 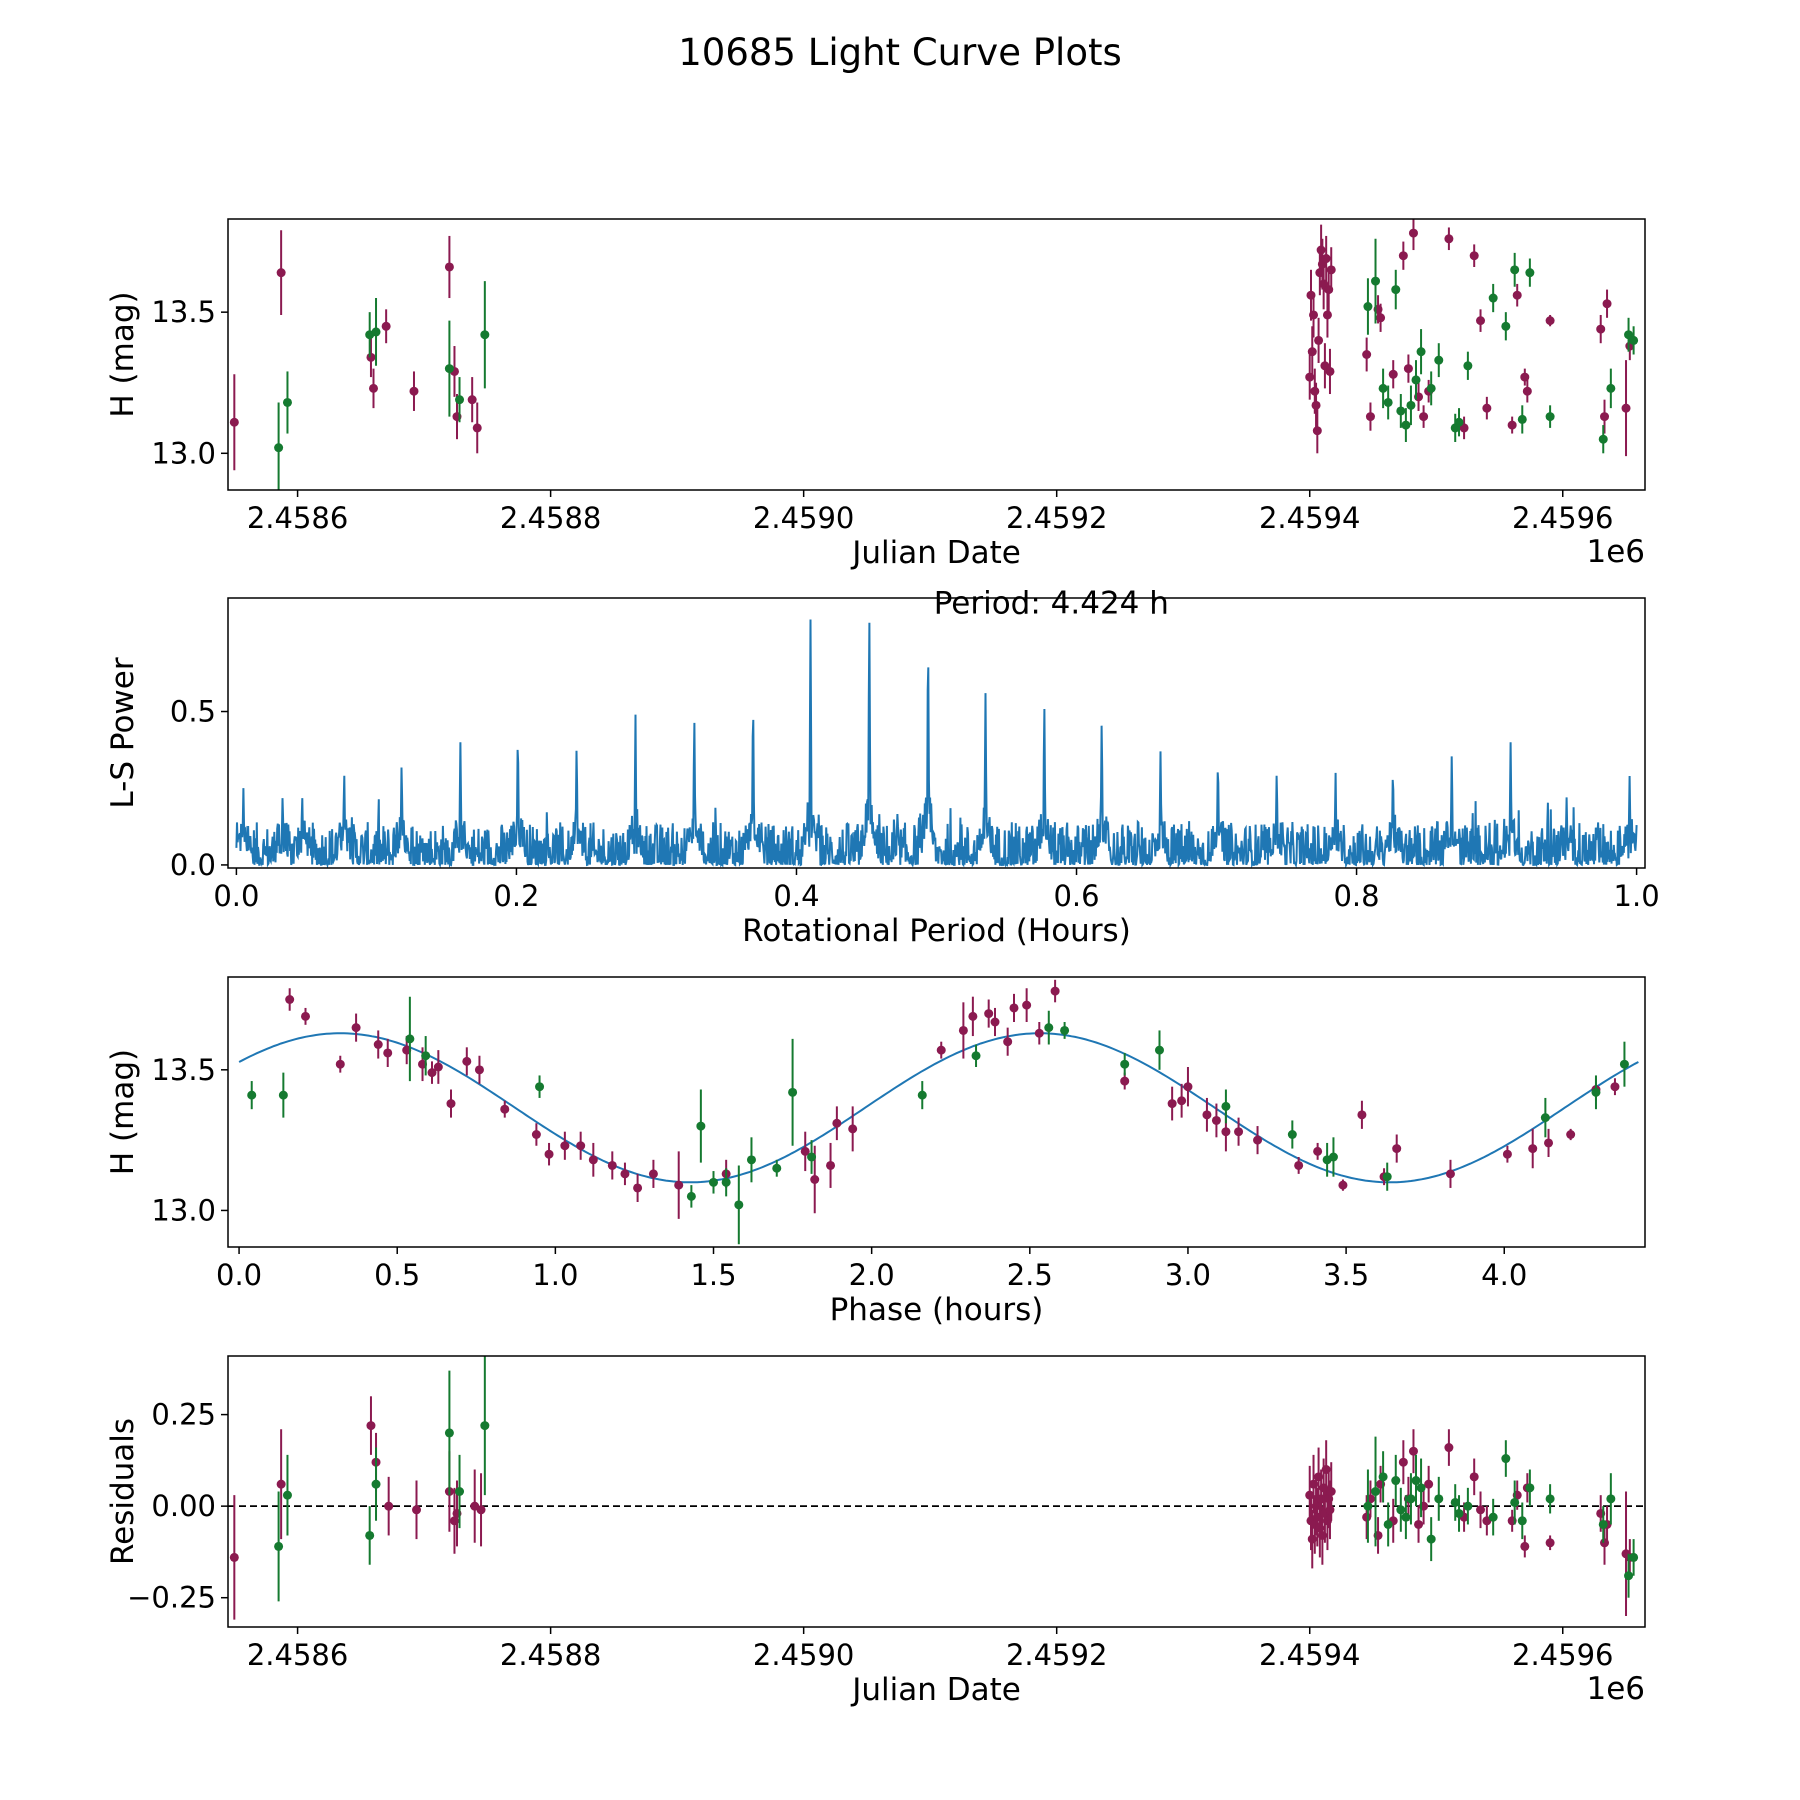 I want to click on x-tick-label: 1.0, so click(x=1637, y=896).